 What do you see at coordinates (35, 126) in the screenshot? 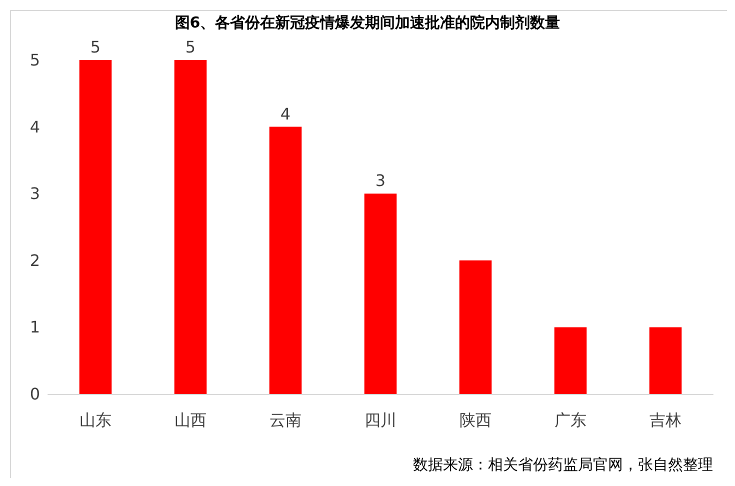
I see `y-tick-label: 4` at bounding box center [35, 126].